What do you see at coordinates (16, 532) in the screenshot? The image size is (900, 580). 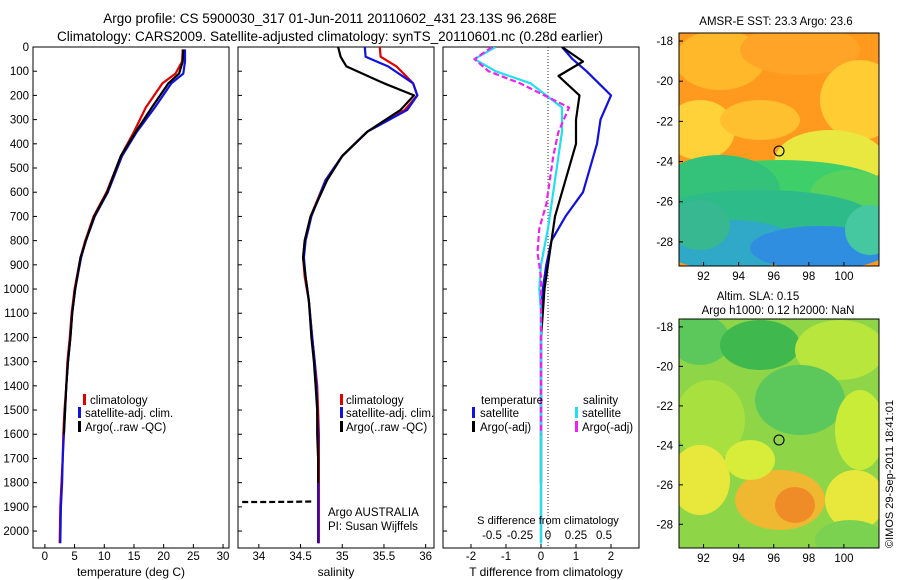 I see `depth-tick-label: 2000` at bounding box center [16, 532].